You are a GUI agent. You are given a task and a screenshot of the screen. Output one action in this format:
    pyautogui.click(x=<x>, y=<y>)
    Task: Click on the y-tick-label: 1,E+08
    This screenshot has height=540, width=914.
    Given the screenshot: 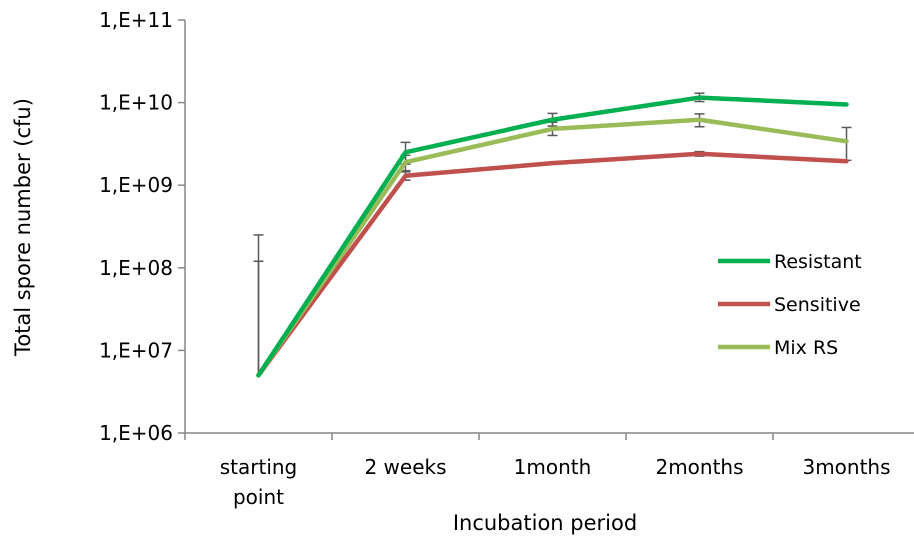 What is the action you would take?
    pyautogui.click(x=136, y=268)
    